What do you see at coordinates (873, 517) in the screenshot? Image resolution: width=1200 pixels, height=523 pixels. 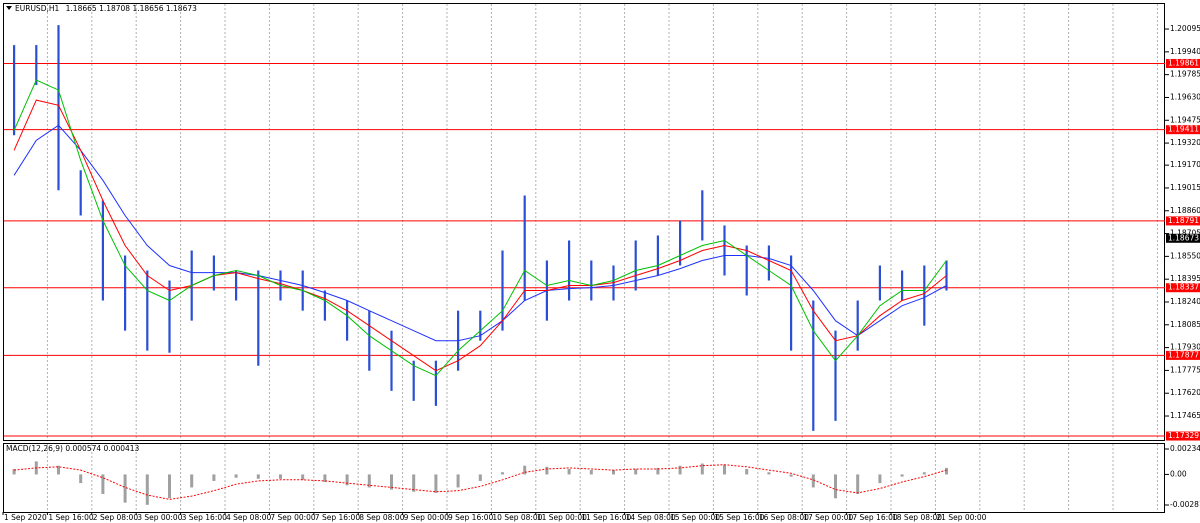 I see `x-tick-label: 17 Sep 16:00` at bounding box center [873, 517].